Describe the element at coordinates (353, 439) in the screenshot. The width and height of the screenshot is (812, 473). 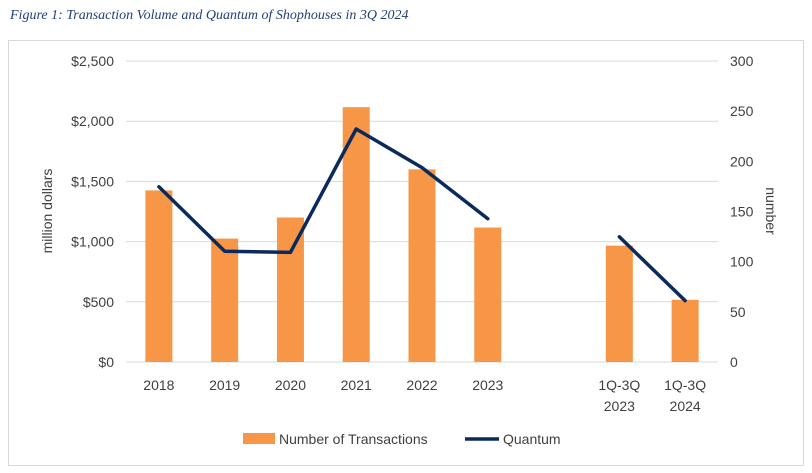
I see `legend-label-transactions: Number of Transactions` at that location.